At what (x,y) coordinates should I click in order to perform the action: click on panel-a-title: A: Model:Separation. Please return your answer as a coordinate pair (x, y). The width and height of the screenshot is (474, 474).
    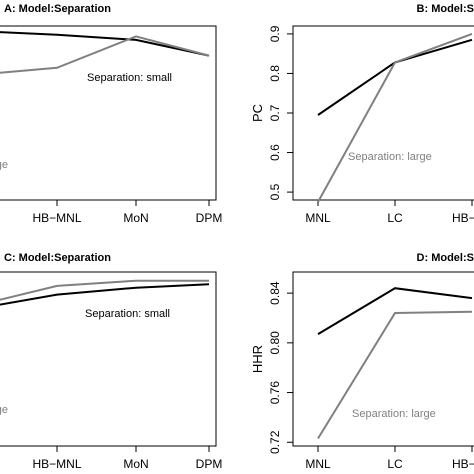
    Looking at the image, I should click on (57, 9).